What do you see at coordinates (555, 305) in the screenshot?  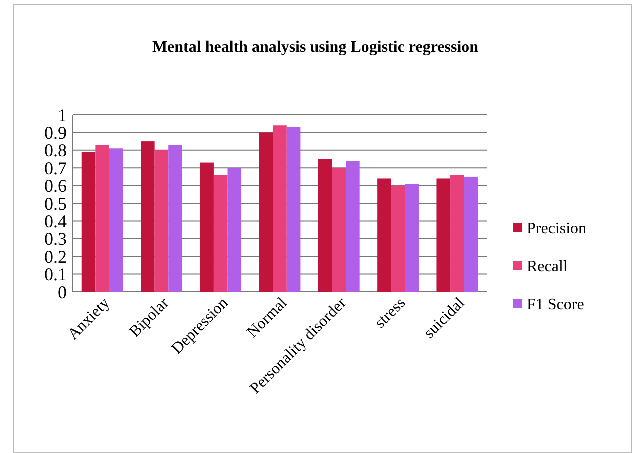 I see `legend-label: F1 Score` at bounding box center [555, 305].